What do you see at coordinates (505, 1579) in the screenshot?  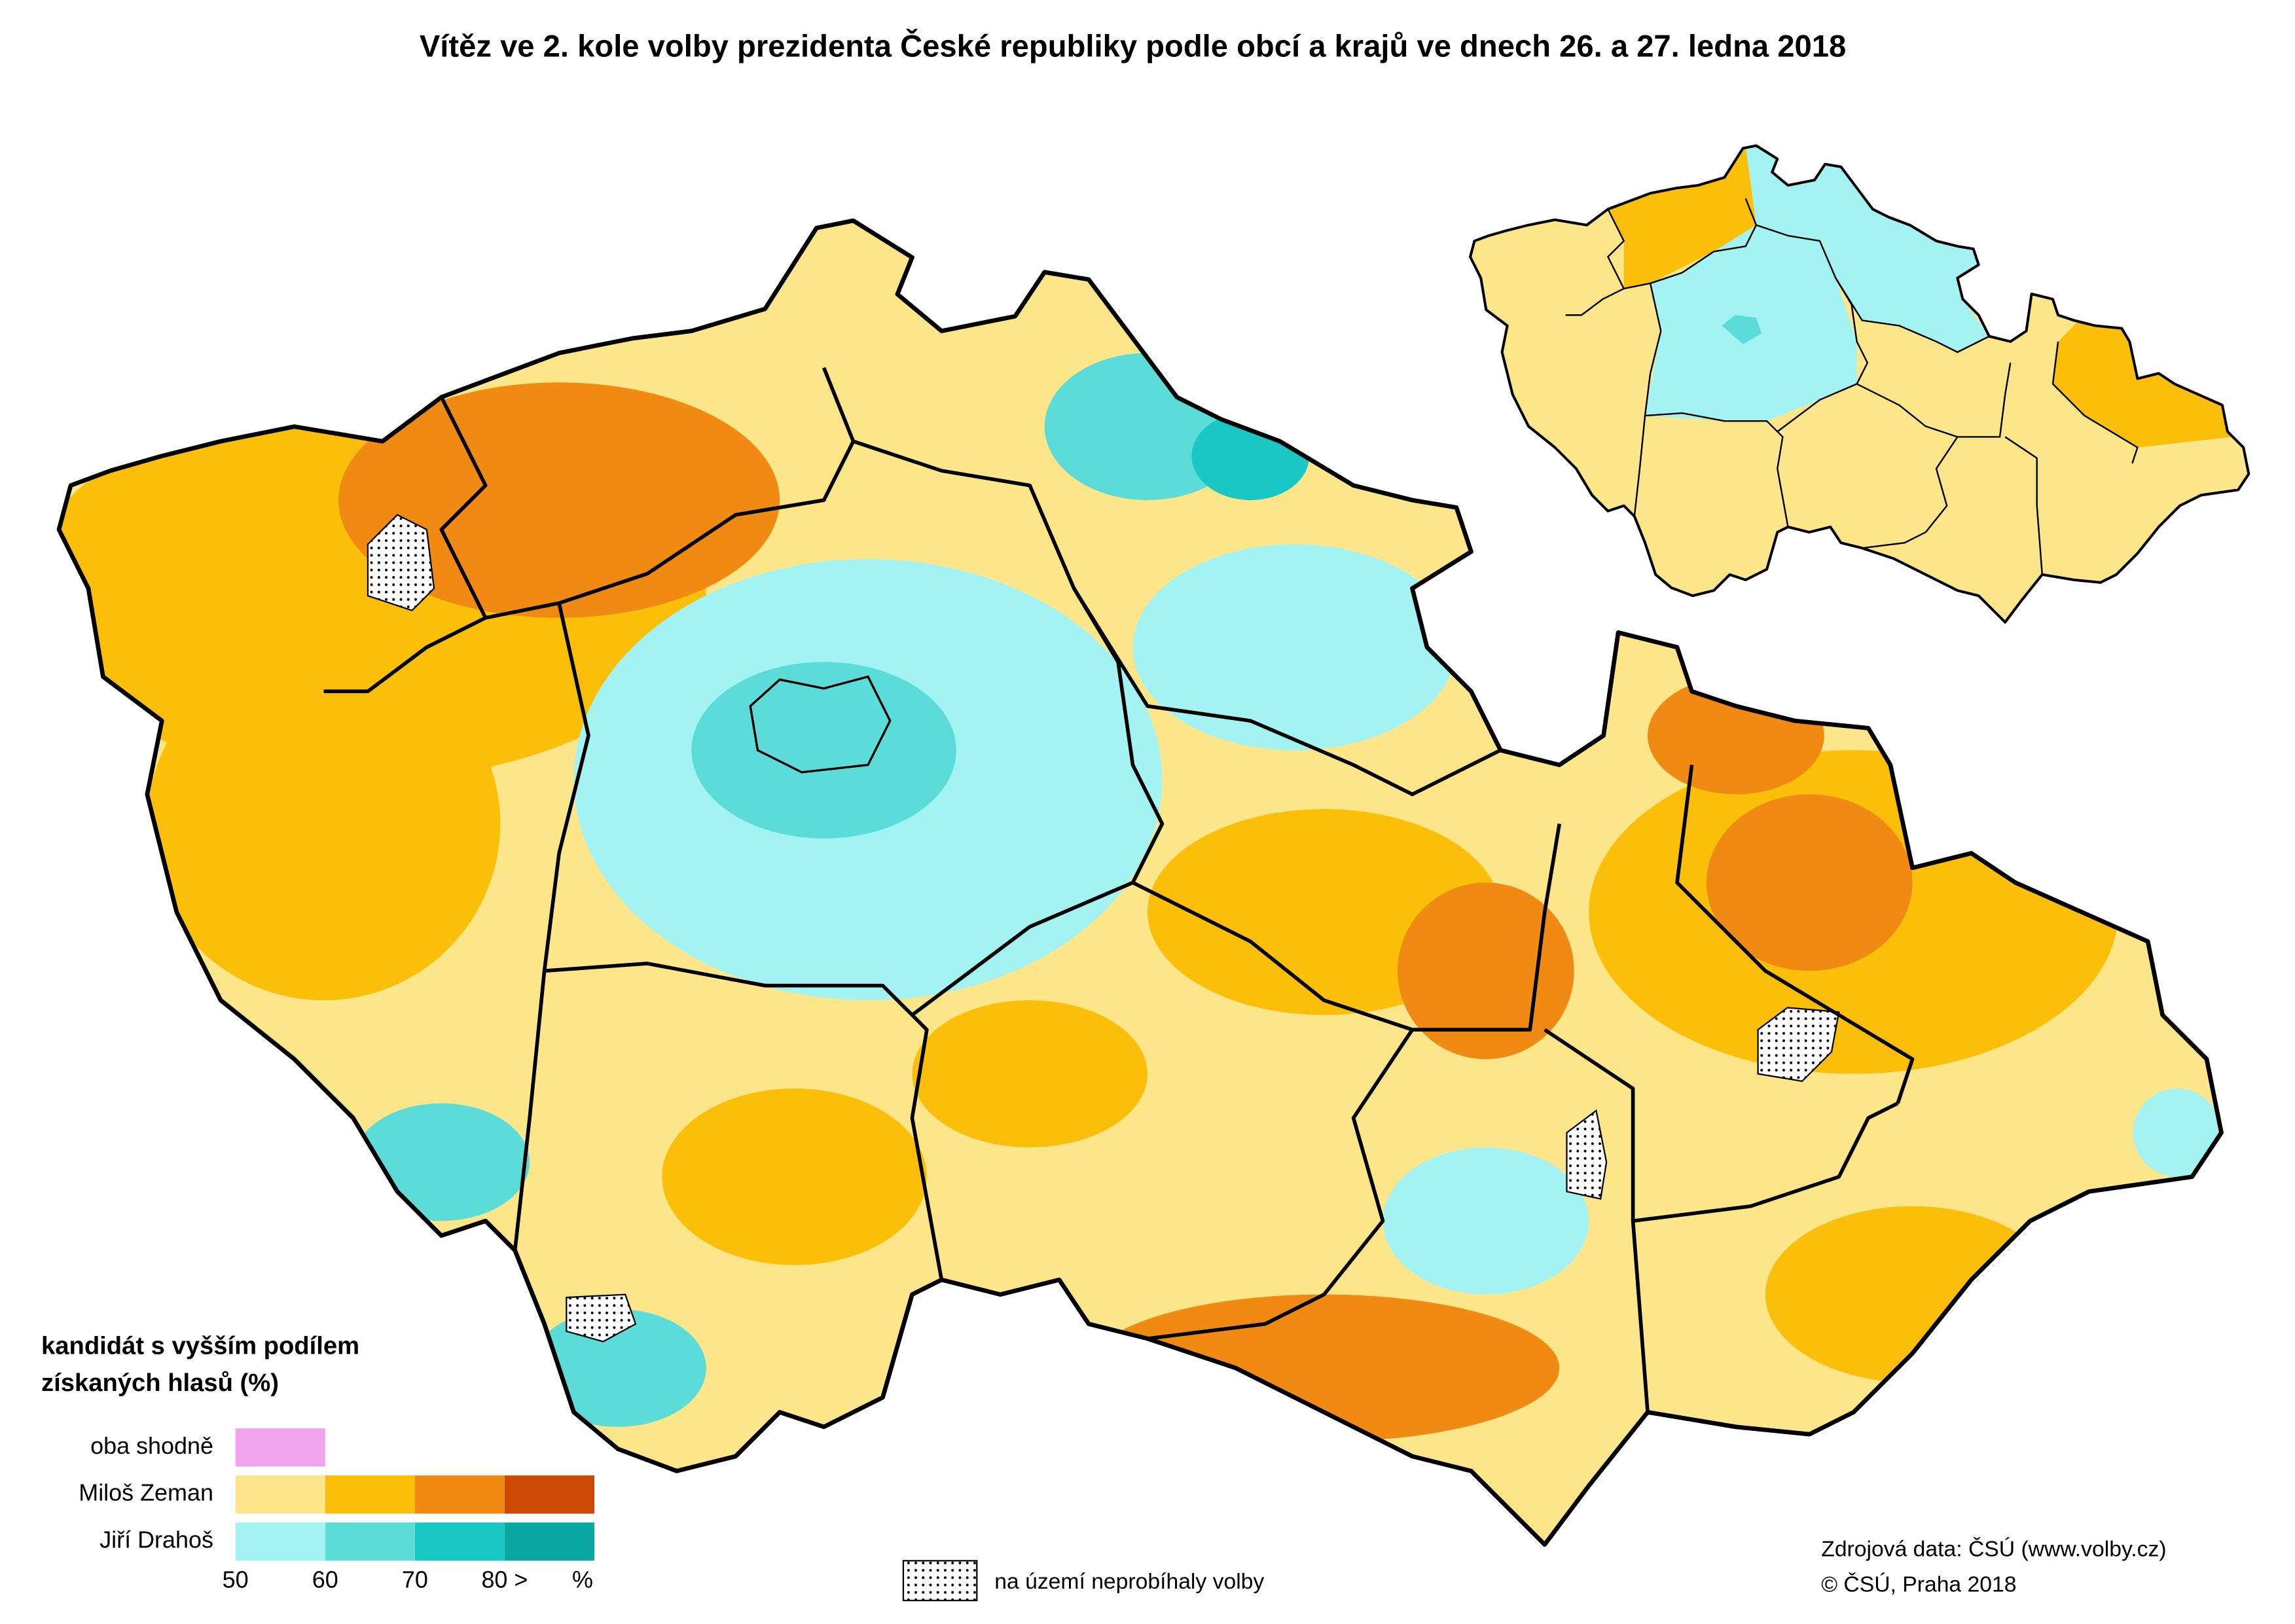 I see `legend-scale-label: 80 >` at bounding box center [505, 1579].